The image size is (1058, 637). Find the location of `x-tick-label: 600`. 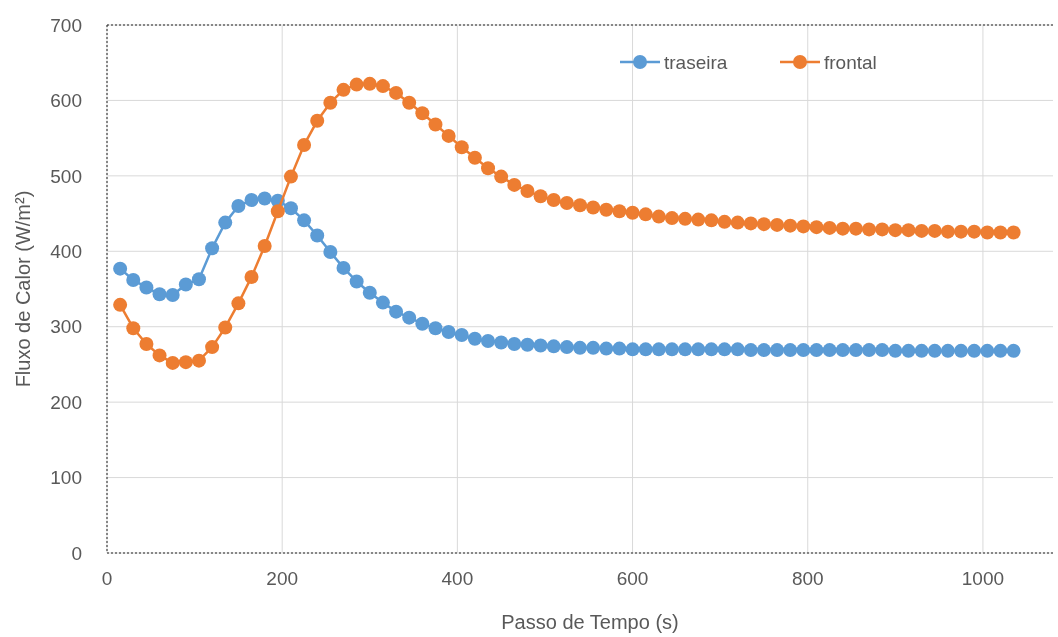

x-tick-label: 600 is located at coordinates (632, 578).